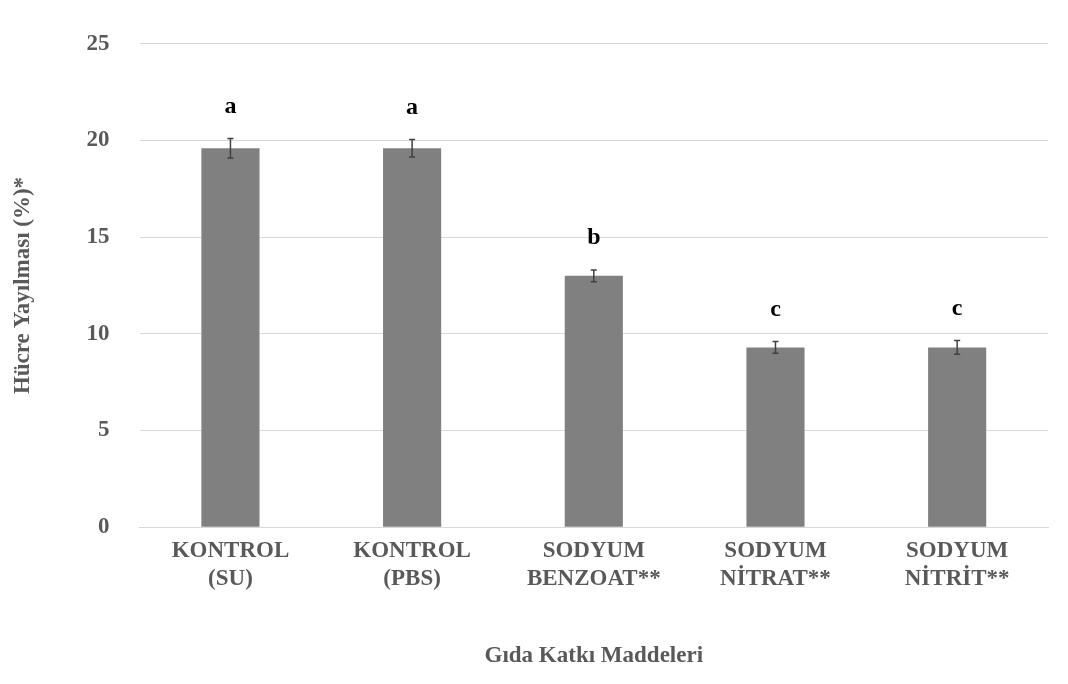 The height and width of the screenshot is (684, 1068). Describe the element at coordinates (98, 139) in the screenshot. I see `y-tick-label: 20` at that location.